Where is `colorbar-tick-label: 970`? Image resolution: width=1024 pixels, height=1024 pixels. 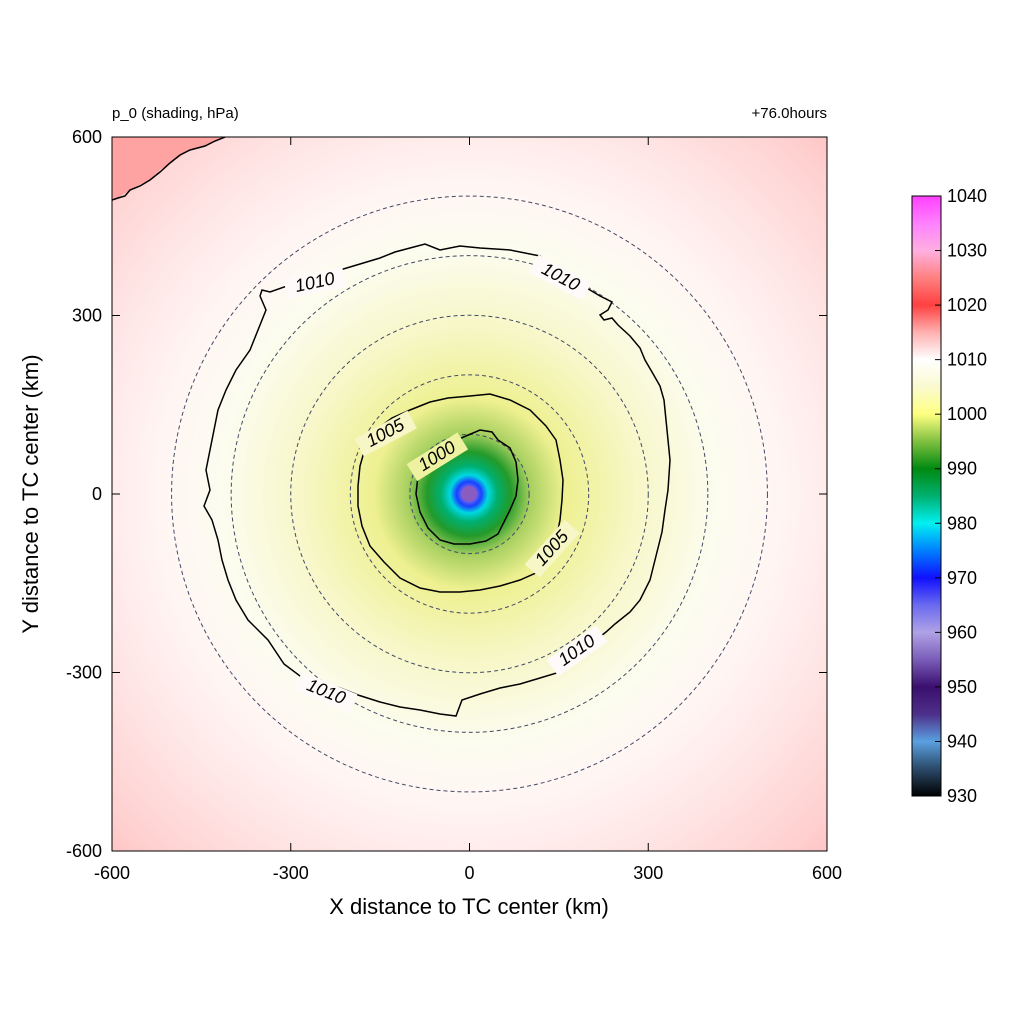 colorbar-tick-label: 970 is located at coordinates (962, 578).